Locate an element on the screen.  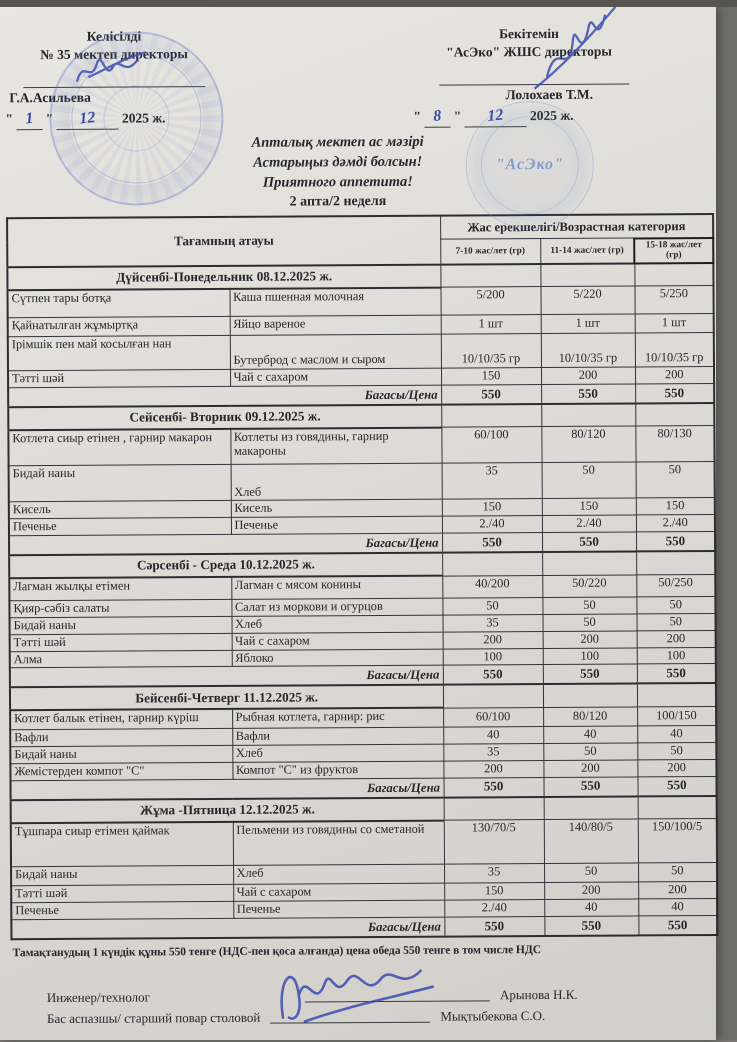
chef-name: Мықтыбекова С.О. is located at coordinates (493, 1016).